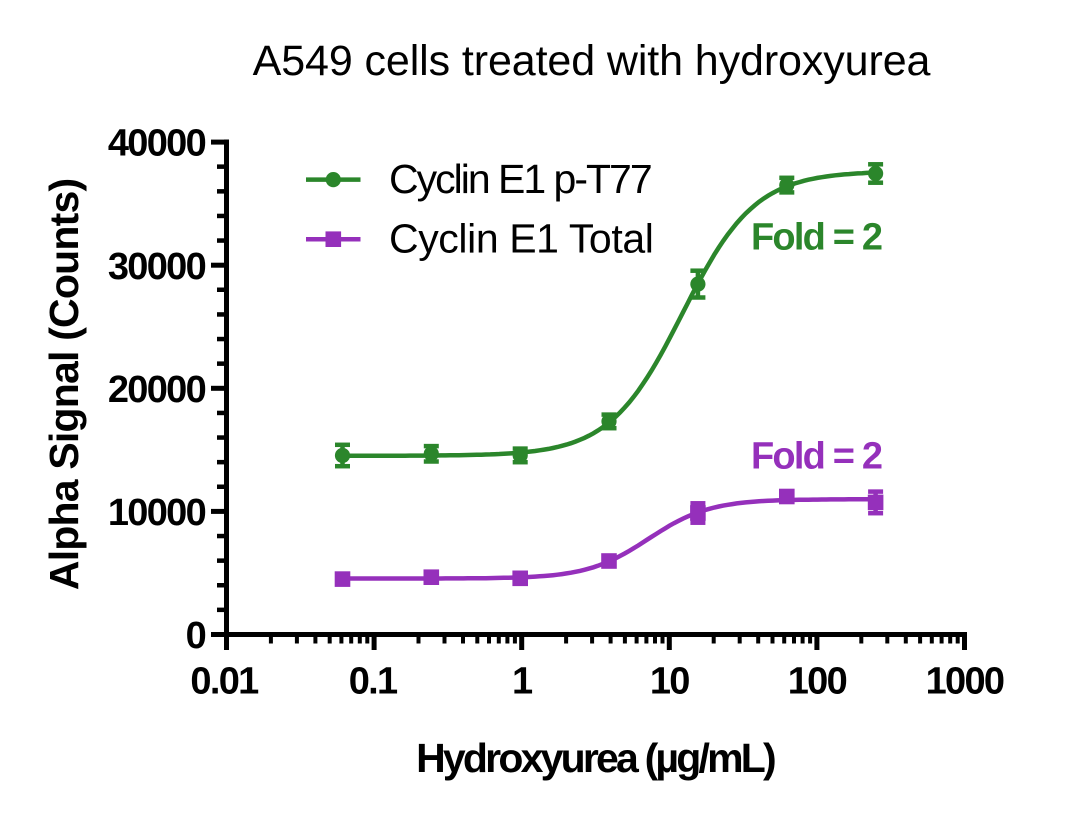  I want to click on svg-text: Alpha Signal (Counts), so click(64, 384).